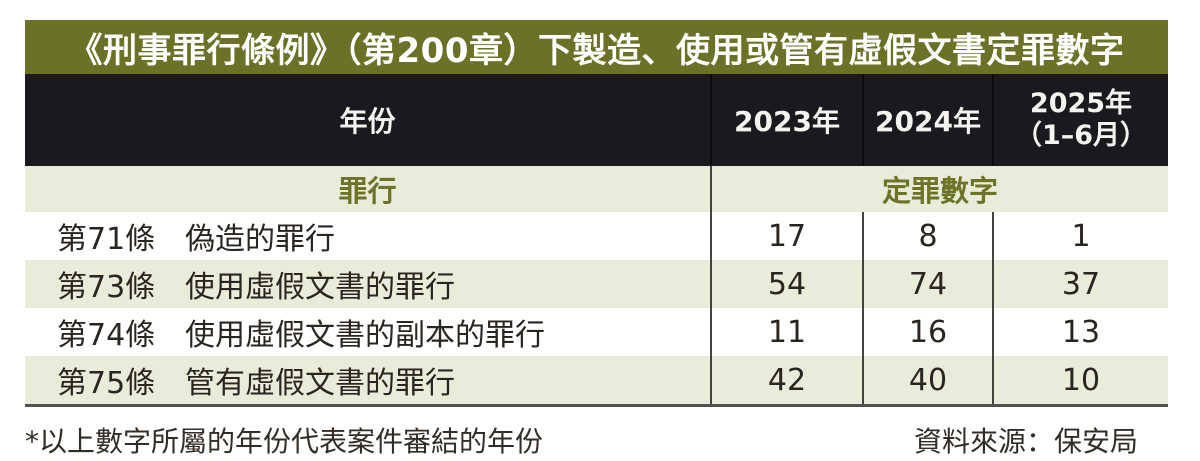 This screenshot has height=461, width=1200. I want to click on header-2025-year: 2025年, so click(1081, 103).